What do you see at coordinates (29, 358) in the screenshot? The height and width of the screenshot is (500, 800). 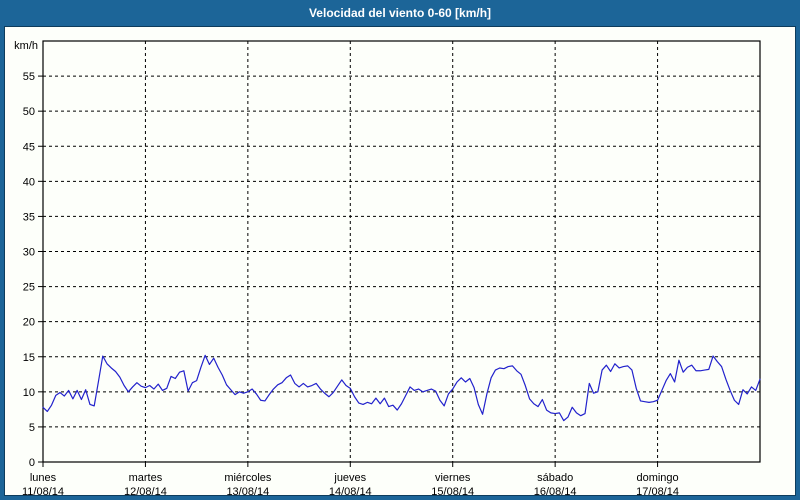 I see `svg-text: 15` at bounding box center [29, 358].